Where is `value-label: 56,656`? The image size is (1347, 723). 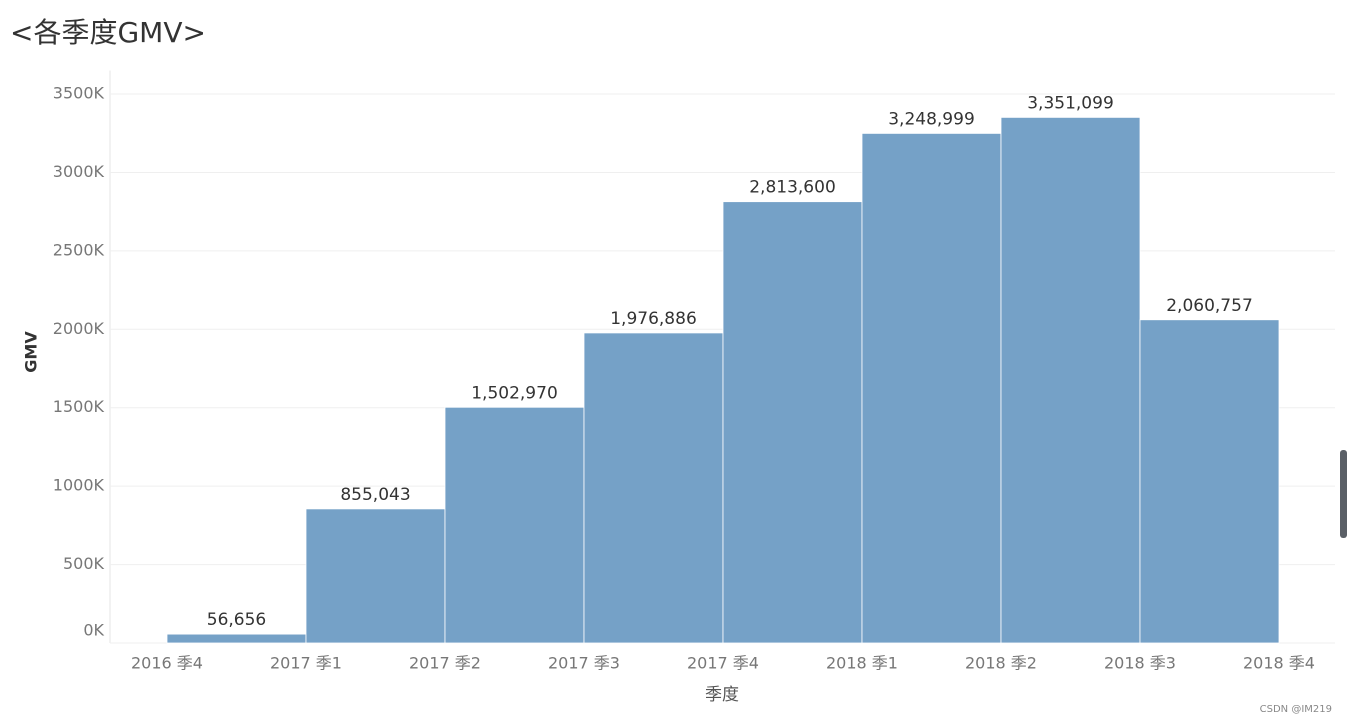
value-label: 56,656 is located at coordinates (236, 620).